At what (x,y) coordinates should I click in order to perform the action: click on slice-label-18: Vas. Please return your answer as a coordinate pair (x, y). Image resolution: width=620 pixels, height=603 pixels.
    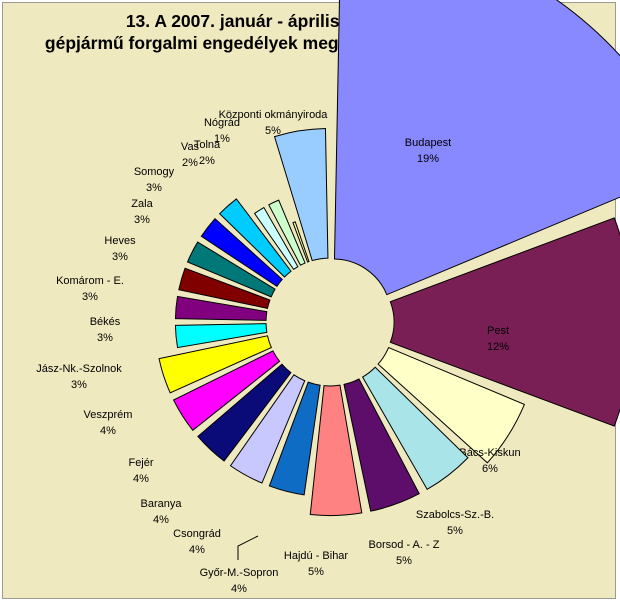
    Looking at the image, I should click on (190, 147).